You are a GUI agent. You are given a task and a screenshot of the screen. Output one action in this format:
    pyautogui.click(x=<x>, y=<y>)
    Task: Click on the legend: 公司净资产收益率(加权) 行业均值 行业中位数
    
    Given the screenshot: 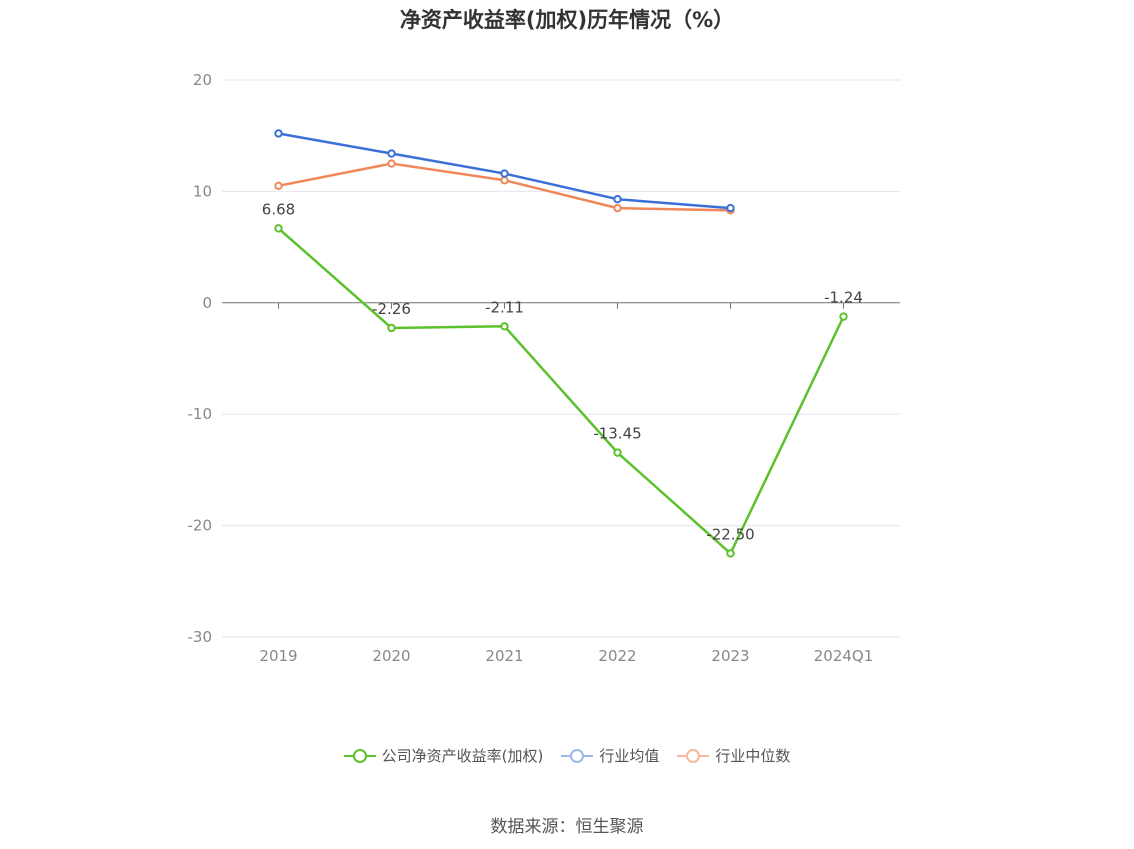 What is the action you would take?
    pyautogui.click(x=567, y=755)
    